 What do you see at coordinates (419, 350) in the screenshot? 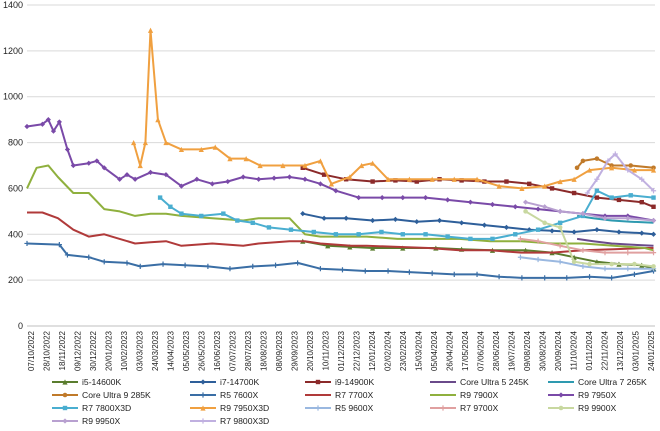
I see `x-tick-label: 15/03/2024` at bounding box center [419, 350].